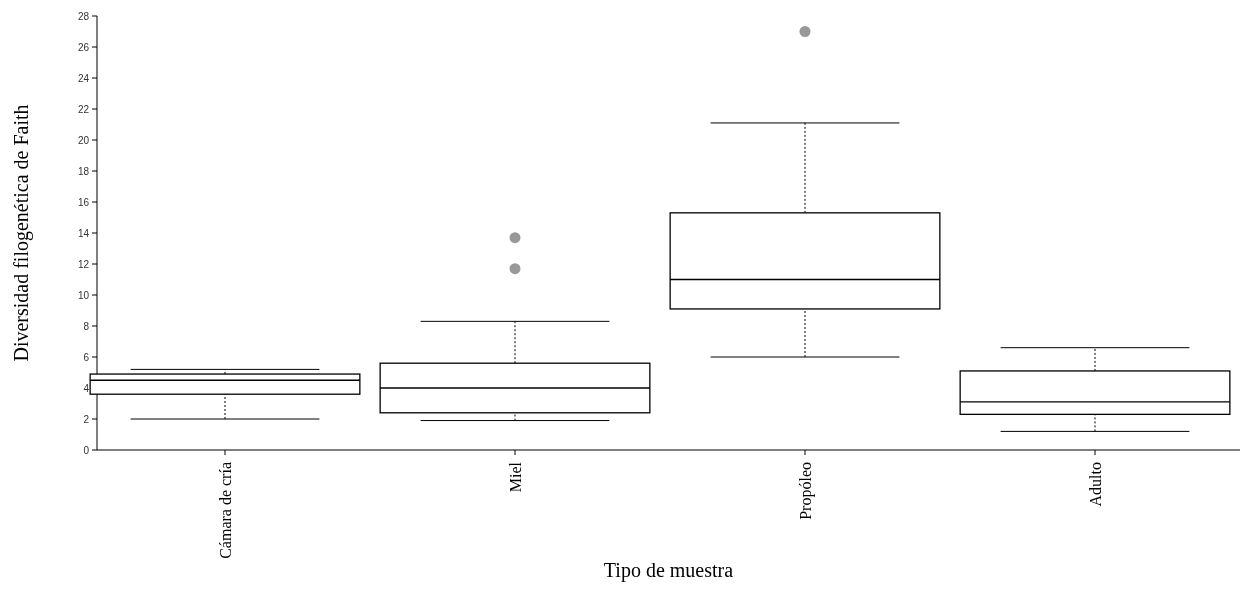  Describe the element at coordinates (225, 510) in the screenshot. I see `x-tick-label: Cámara de cría` at that location.